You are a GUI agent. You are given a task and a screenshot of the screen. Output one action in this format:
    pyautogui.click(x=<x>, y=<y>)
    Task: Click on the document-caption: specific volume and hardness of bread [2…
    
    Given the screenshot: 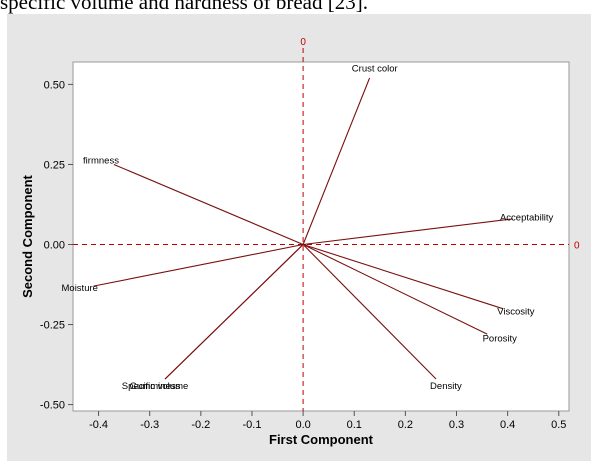 What is the action you would take?
    pyautogui.click(x=184, y=7)
    